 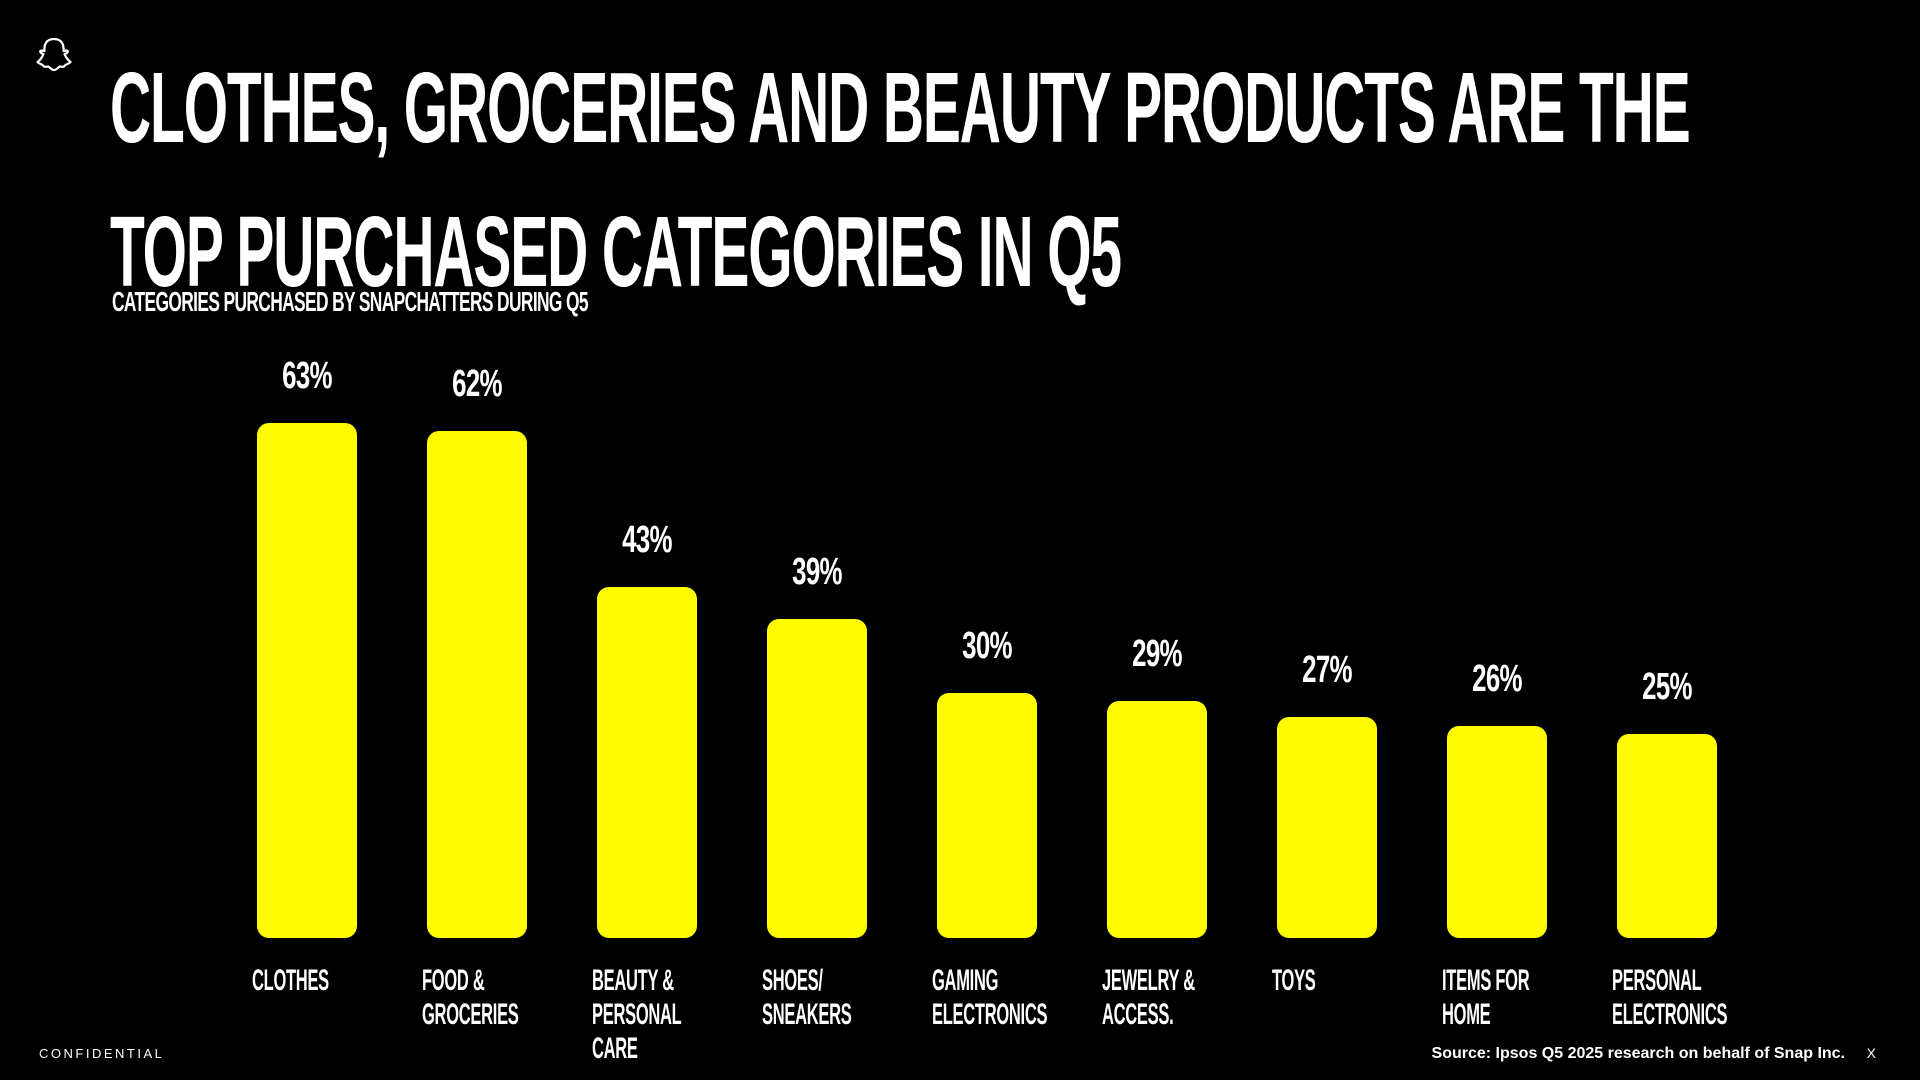 What do you see at coordinates (1667, 686) in the screenshot?
I see `value-label: 25%` at bounding box center [1667, 686].